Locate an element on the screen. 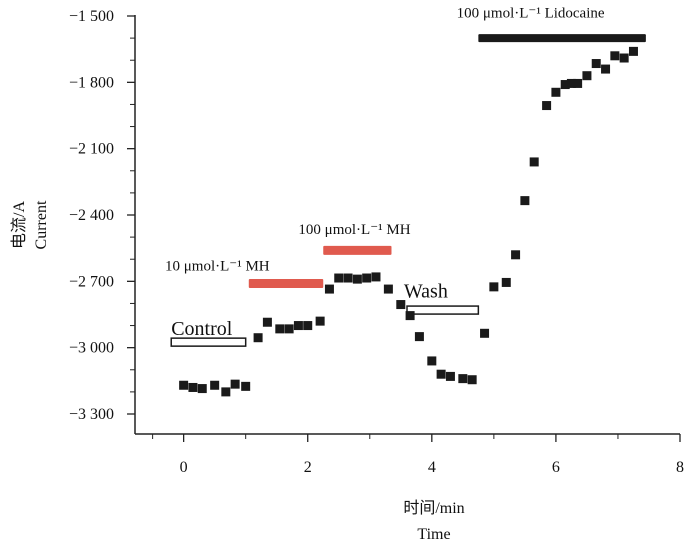 The image size is (700, 555). annotation-label: 100 μmol·L⁻¹ MH is located at coordinates (354, 230).